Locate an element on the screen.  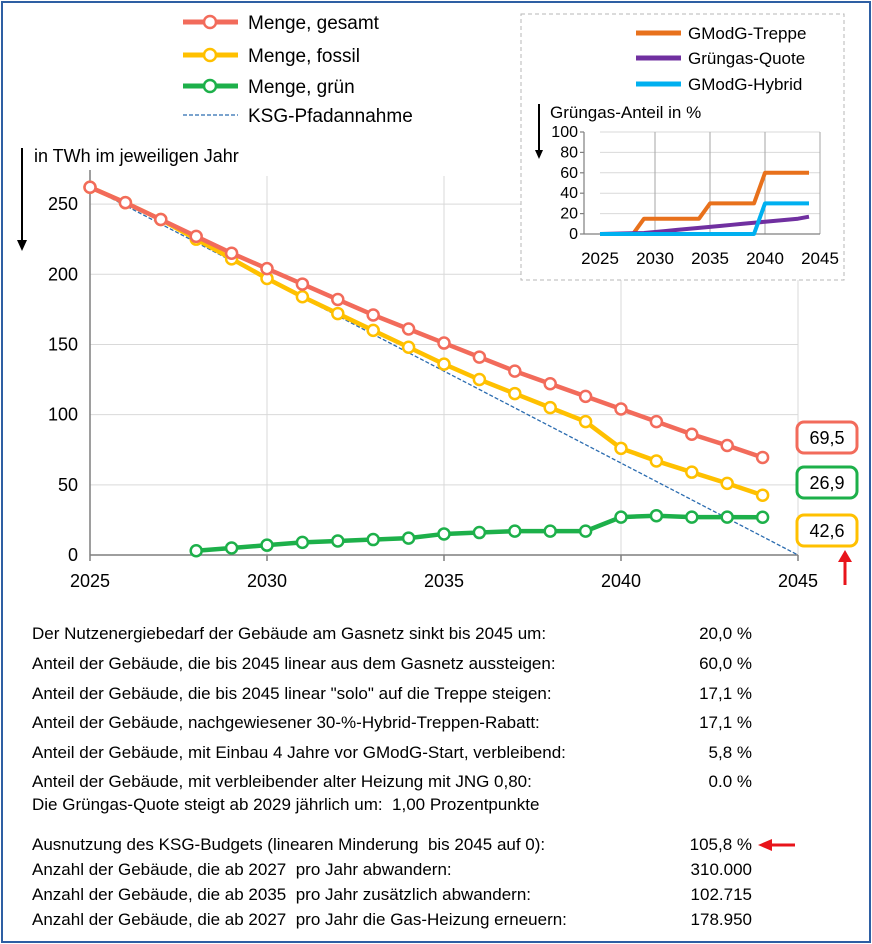
legend-label-2: Menge, grün is located at coordinates (301, 87).